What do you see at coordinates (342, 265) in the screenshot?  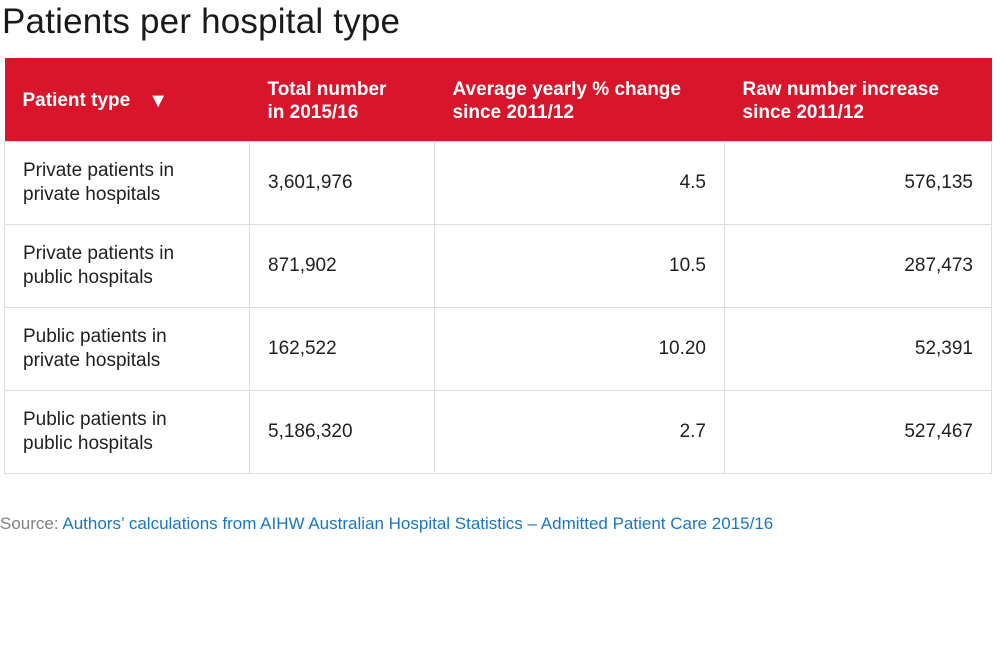 I see `cell-total: 871,902` at bounding box center [342, 265].